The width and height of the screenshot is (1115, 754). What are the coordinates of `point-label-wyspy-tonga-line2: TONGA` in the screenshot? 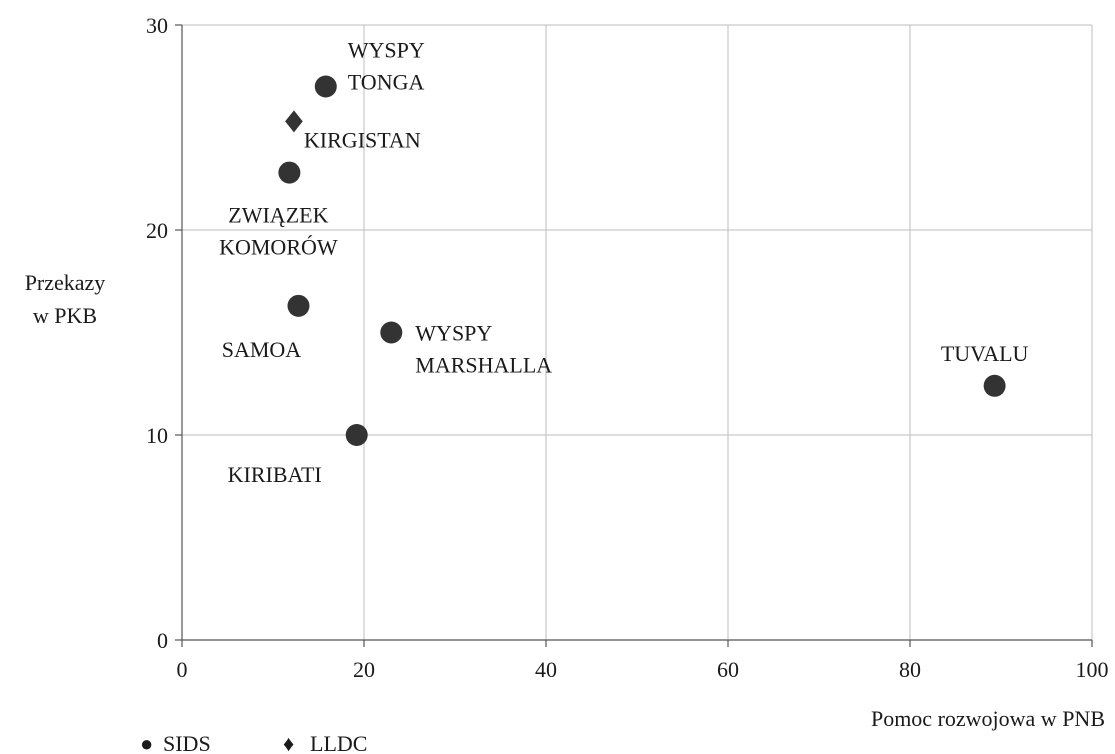 It's located at (386, 82).